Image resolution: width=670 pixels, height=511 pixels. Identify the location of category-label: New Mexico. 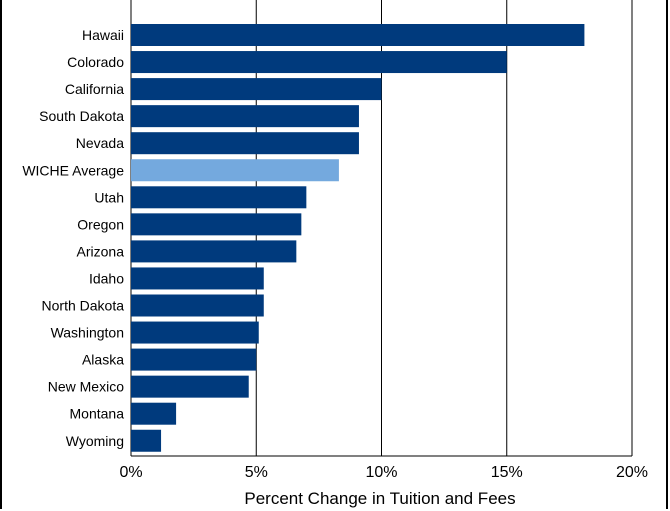
(86, 387).